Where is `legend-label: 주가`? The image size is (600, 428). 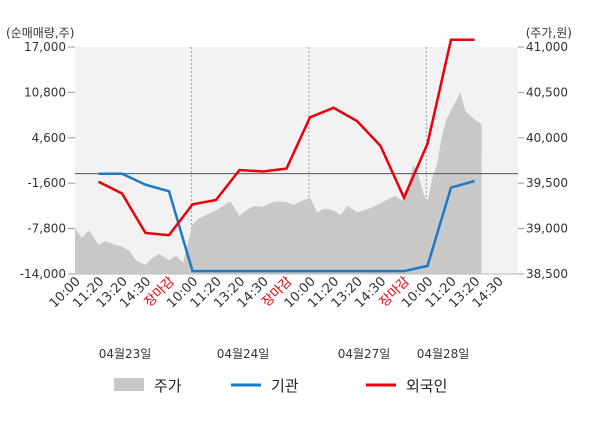
legend-label: 주가 is located at coordinates (168, 386).